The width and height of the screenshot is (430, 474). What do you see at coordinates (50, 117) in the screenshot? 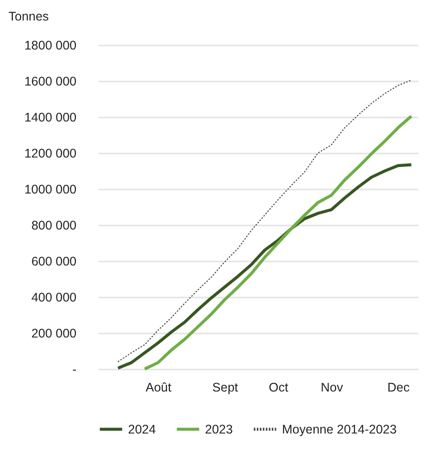
I see `y-tick-label: 1400 000` at bounding box center [50, 117].